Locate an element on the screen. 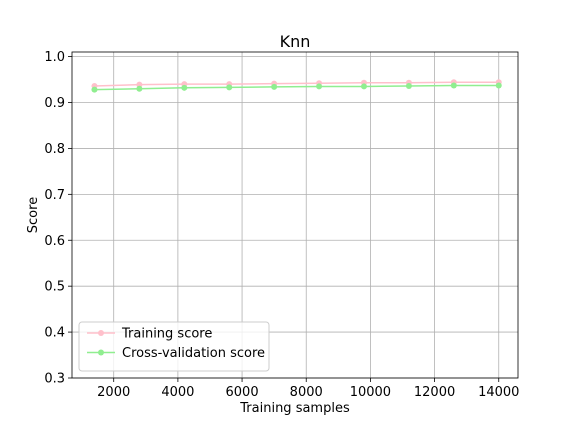 This screenshot has height=432, width=576. legend-label-0: Training score is located at coordinates (166, 334).